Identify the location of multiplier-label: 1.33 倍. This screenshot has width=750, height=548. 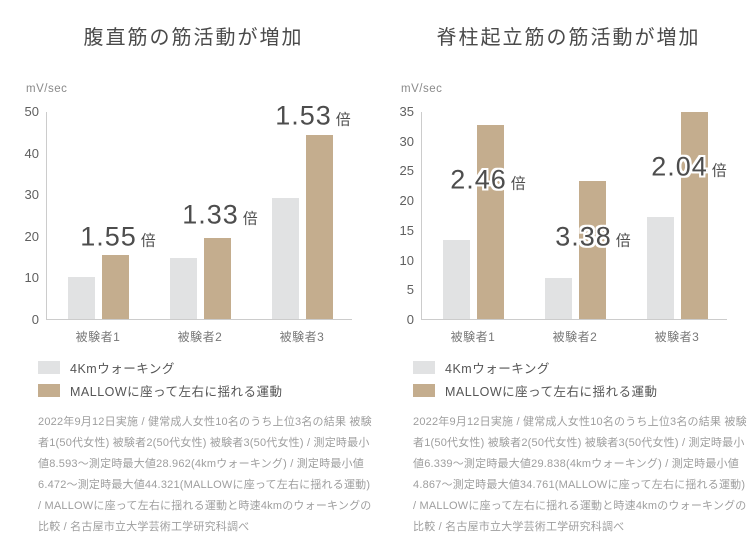
(220, 215).